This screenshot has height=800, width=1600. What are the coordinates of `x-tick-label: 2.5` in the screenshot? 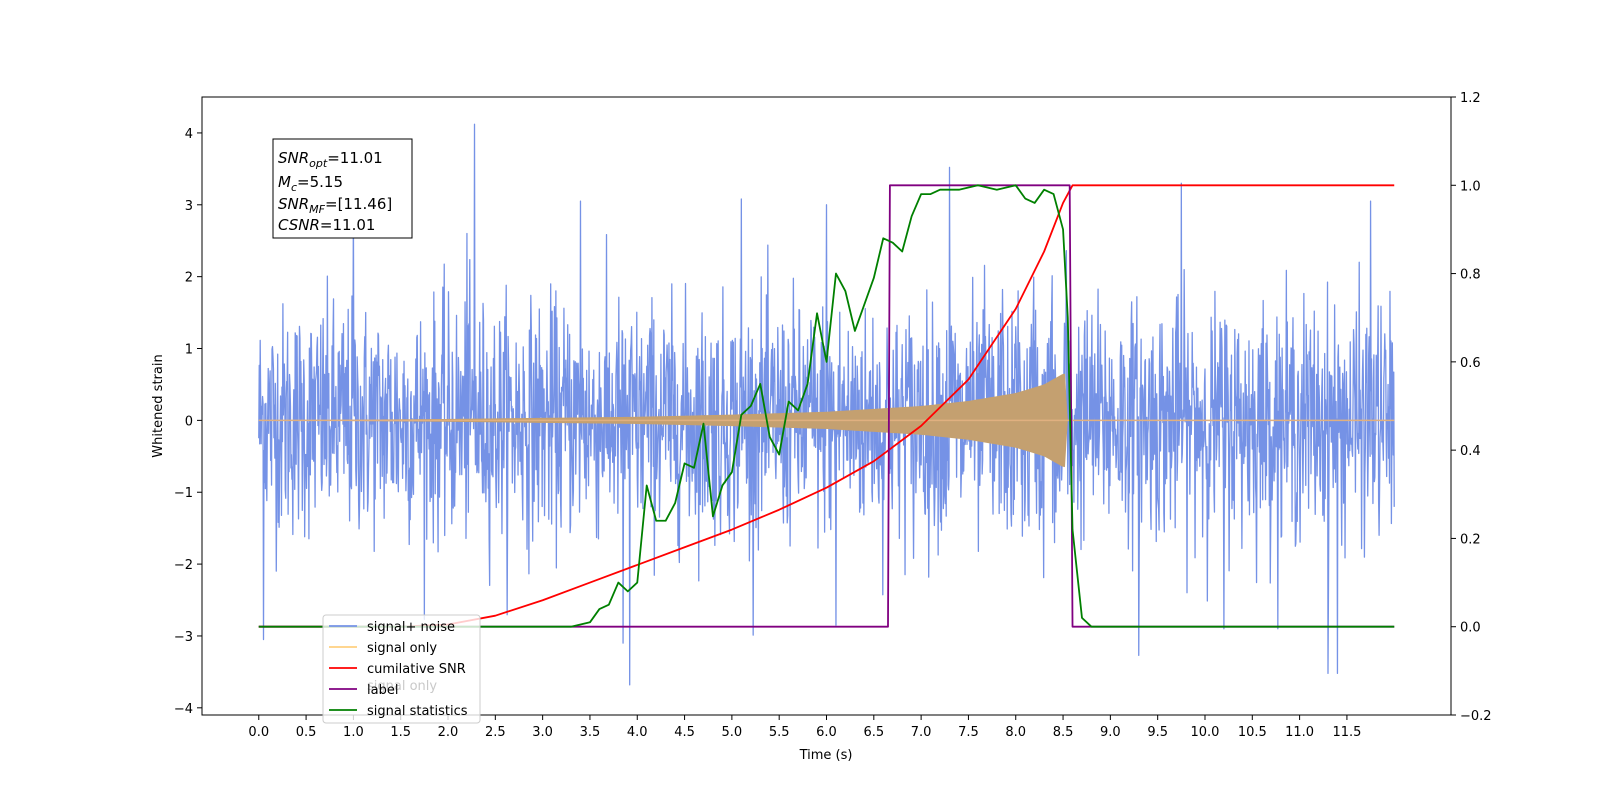 It's located at (495, 732).